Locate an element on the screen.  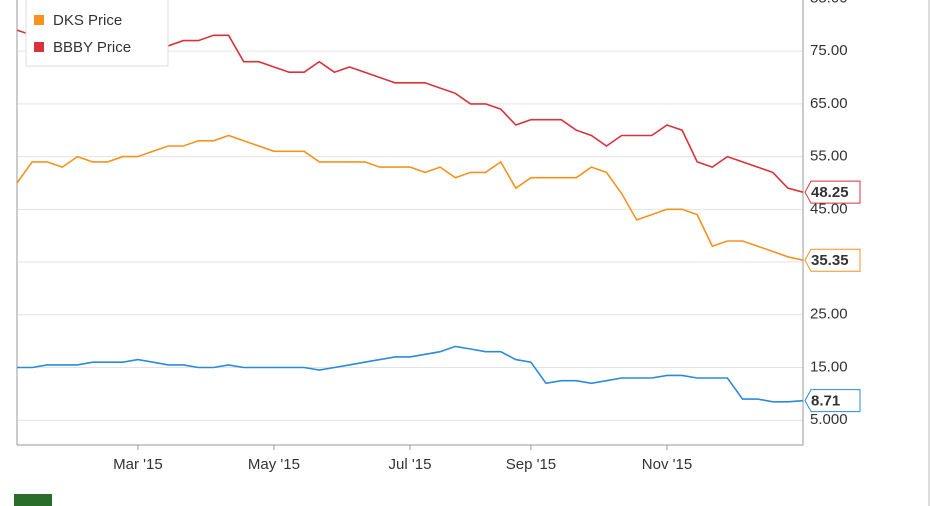
end-label: 35.35 is located at coordinates (830, 260).